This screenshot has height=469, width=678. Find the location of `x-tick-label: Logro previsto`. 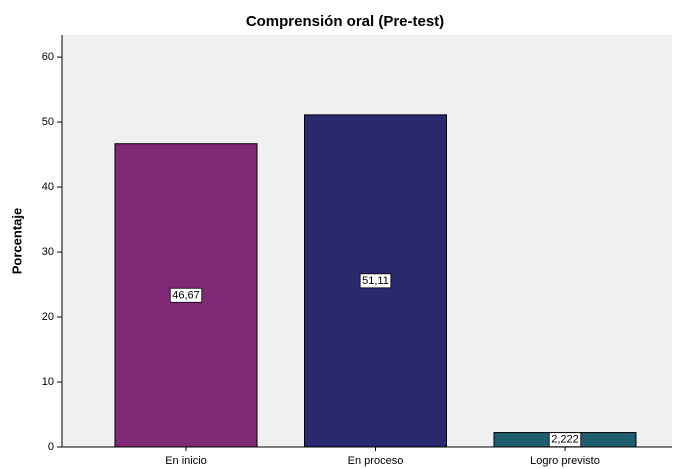

x-tick-label: Logro previsto is located at coordinates (565, 461).